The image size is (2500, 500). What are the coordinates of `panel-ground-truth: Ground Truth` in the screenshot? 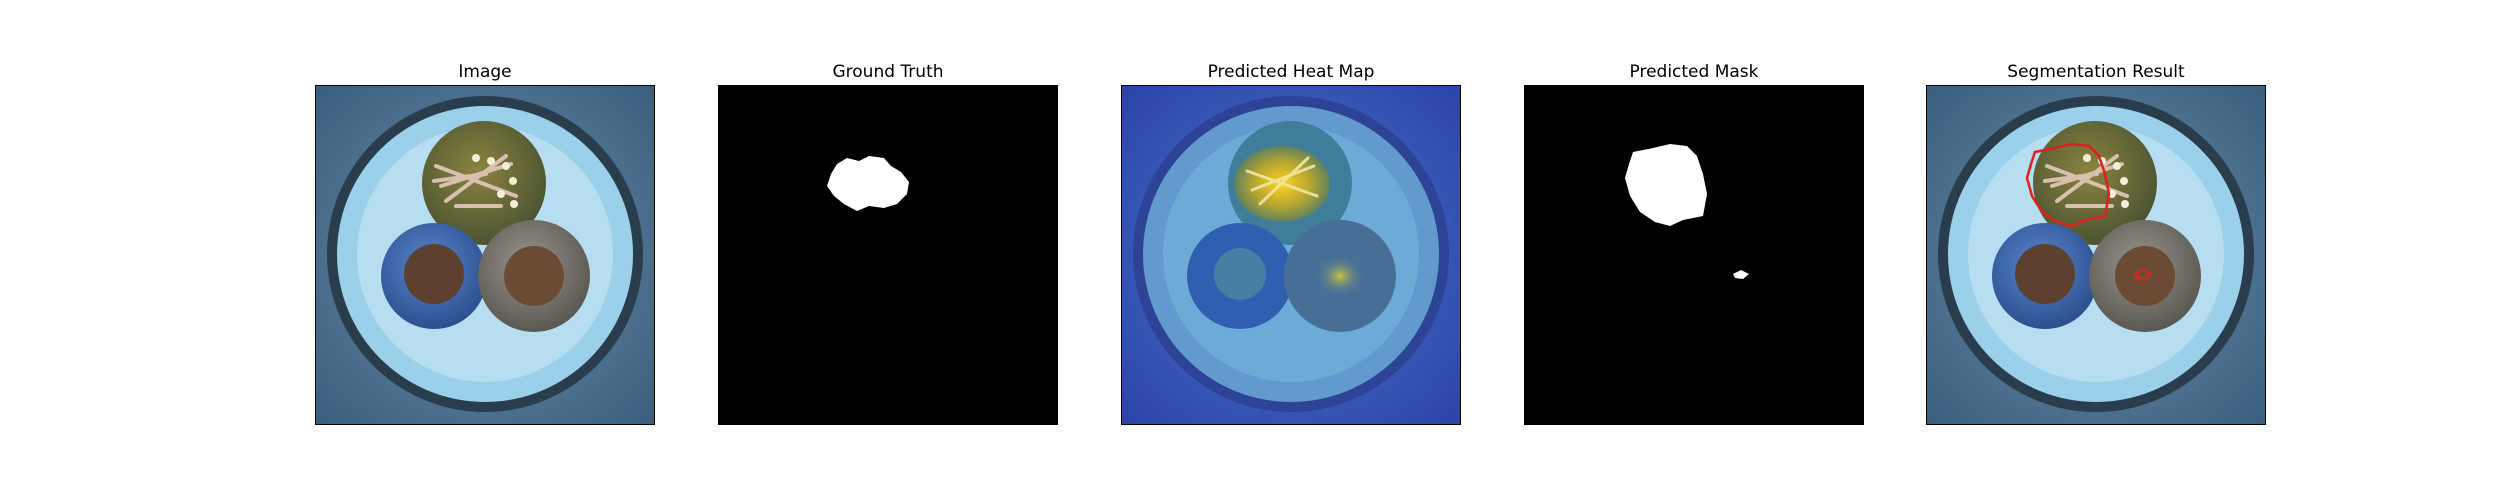 It's located at (888, 72).